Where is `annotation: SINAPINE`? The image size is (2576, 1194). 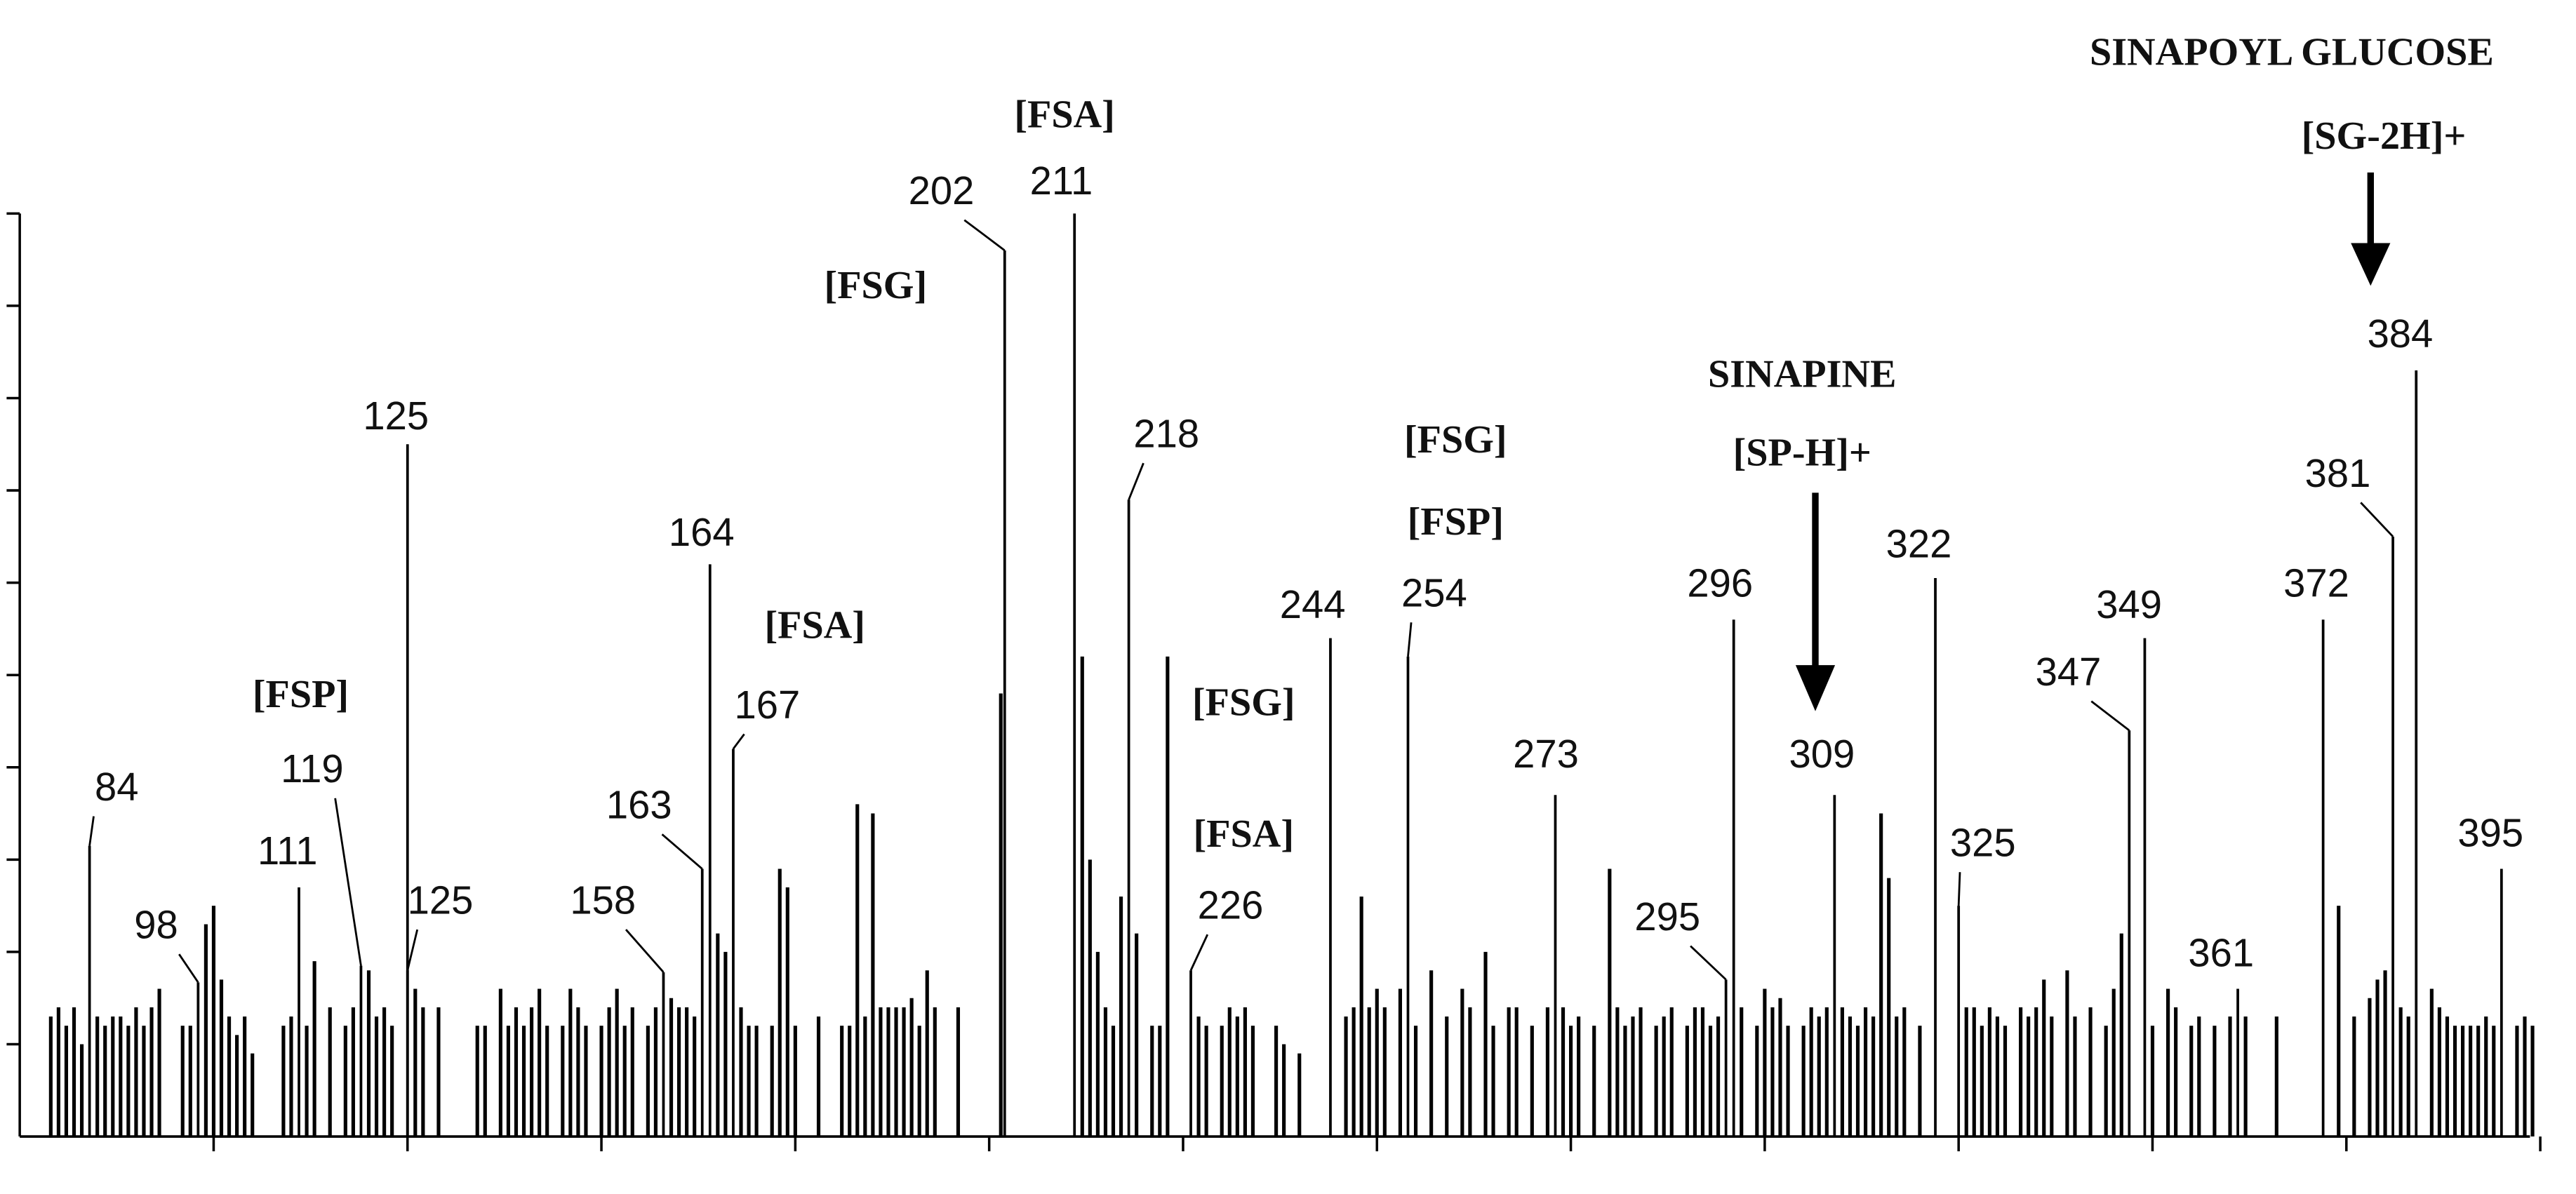 annotation: SINAPINE is located at coordinates (1802, 374).